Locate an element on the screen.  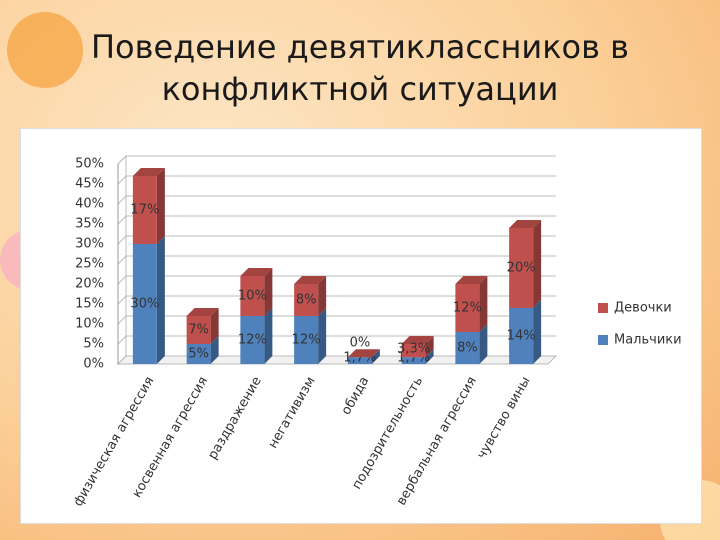
value-label: 10% is located at coordinates (252, 296).